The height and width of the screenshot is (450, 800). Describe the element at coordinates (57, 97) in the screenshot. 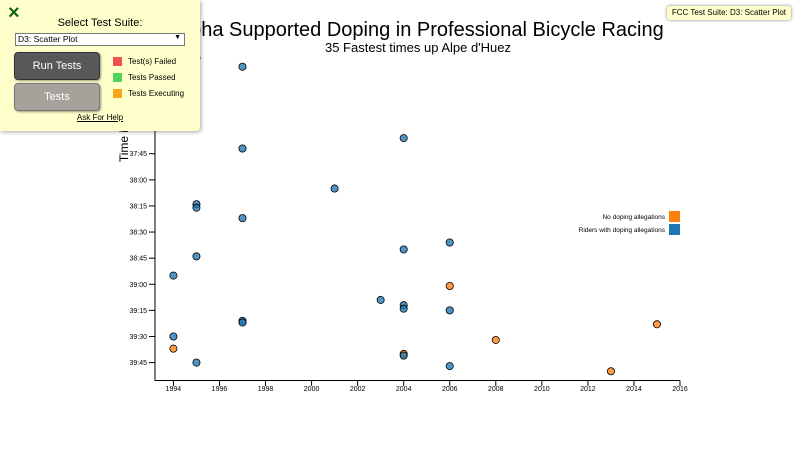

I see `tests-button: Tests` at that location.